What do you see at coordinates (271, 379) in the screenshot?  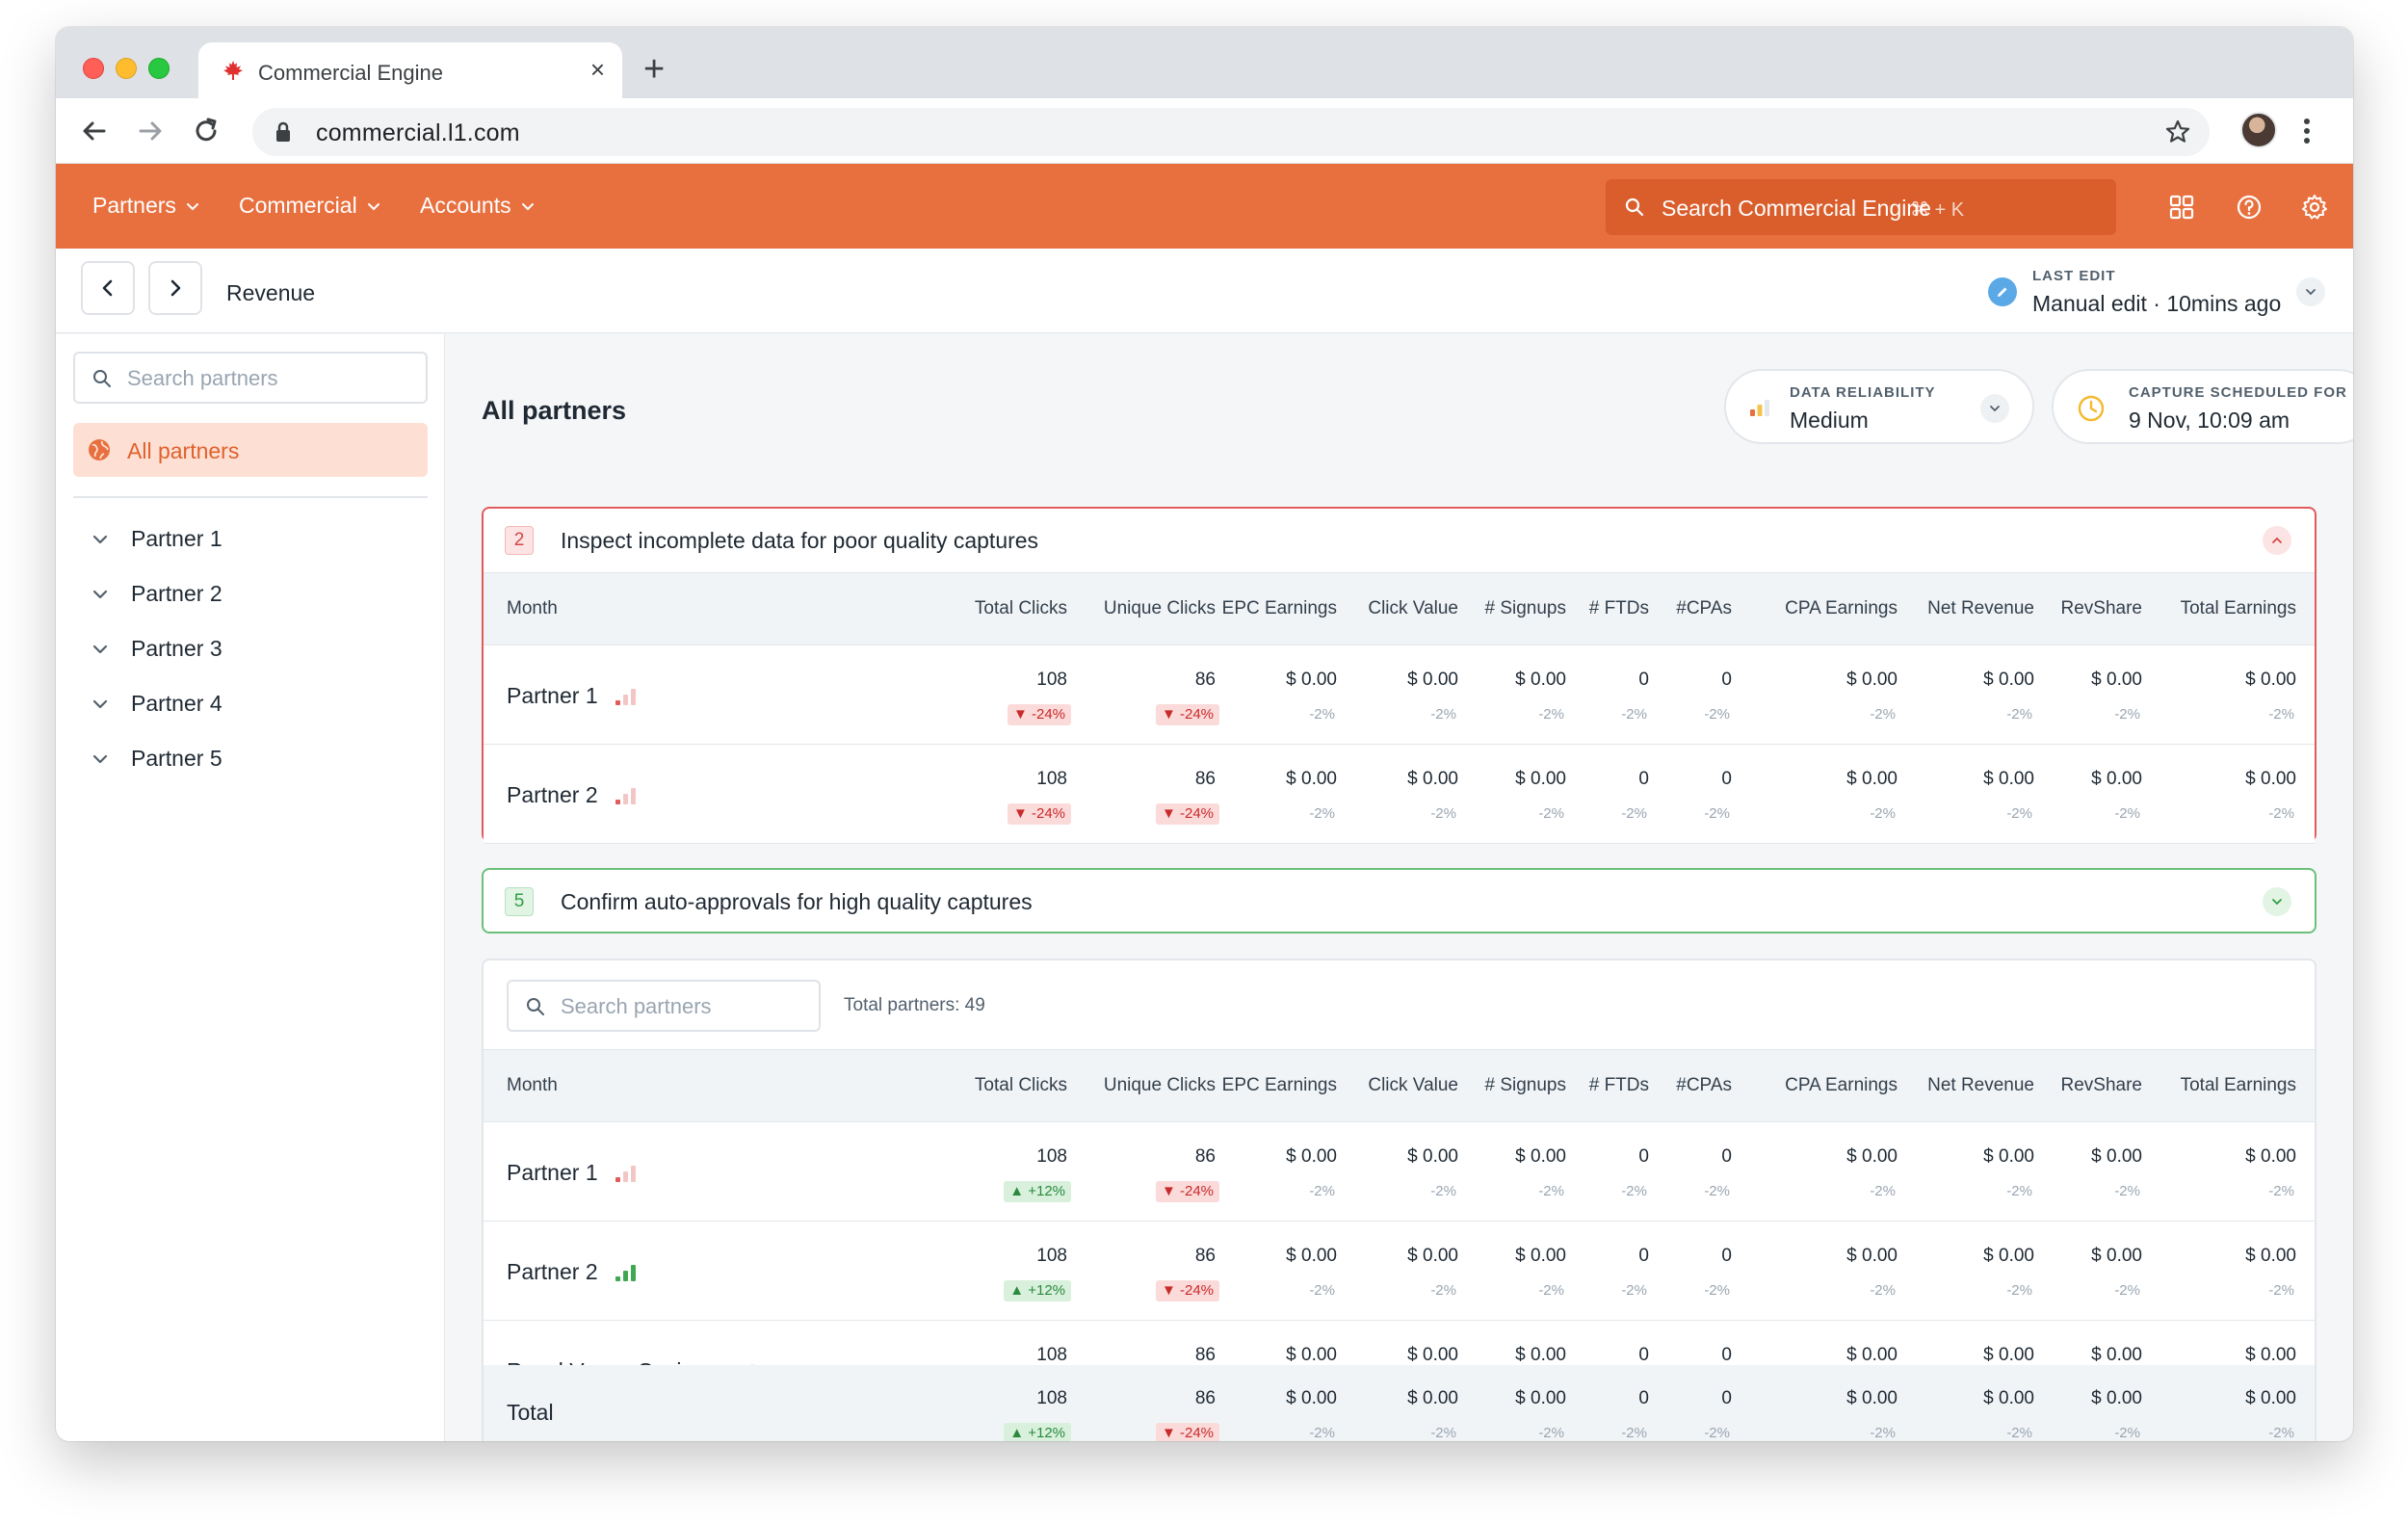 I see `sidebar-search-input` at bounding box center [271, 379].